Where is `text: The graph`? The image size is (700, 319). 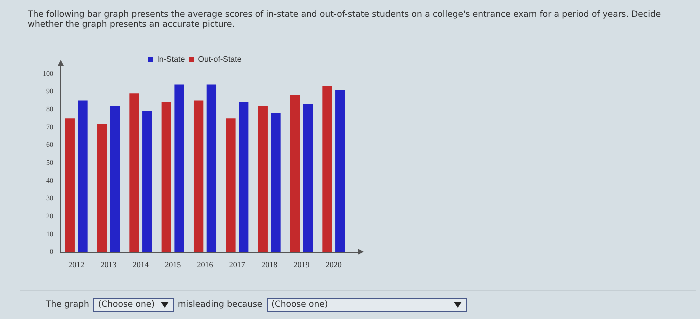 text: The graph is located at coordinates (68, 305).